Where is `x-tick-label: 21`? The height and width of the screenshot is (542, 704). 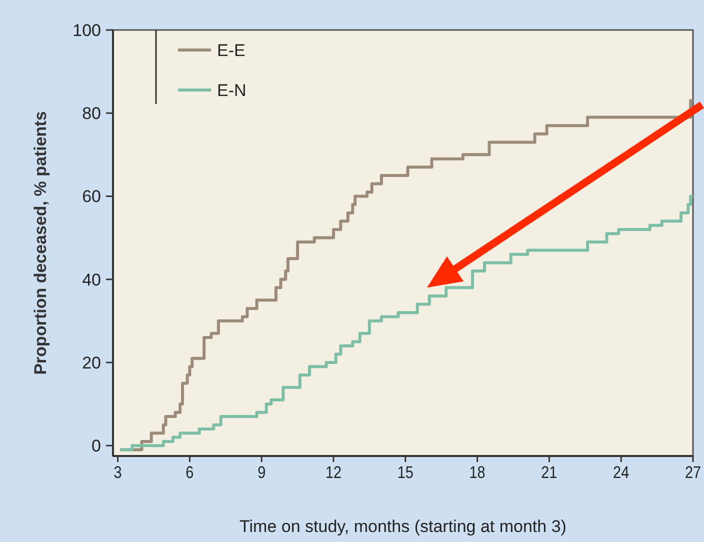
x-tick-label: 21 is located at coordinates (549, 473).